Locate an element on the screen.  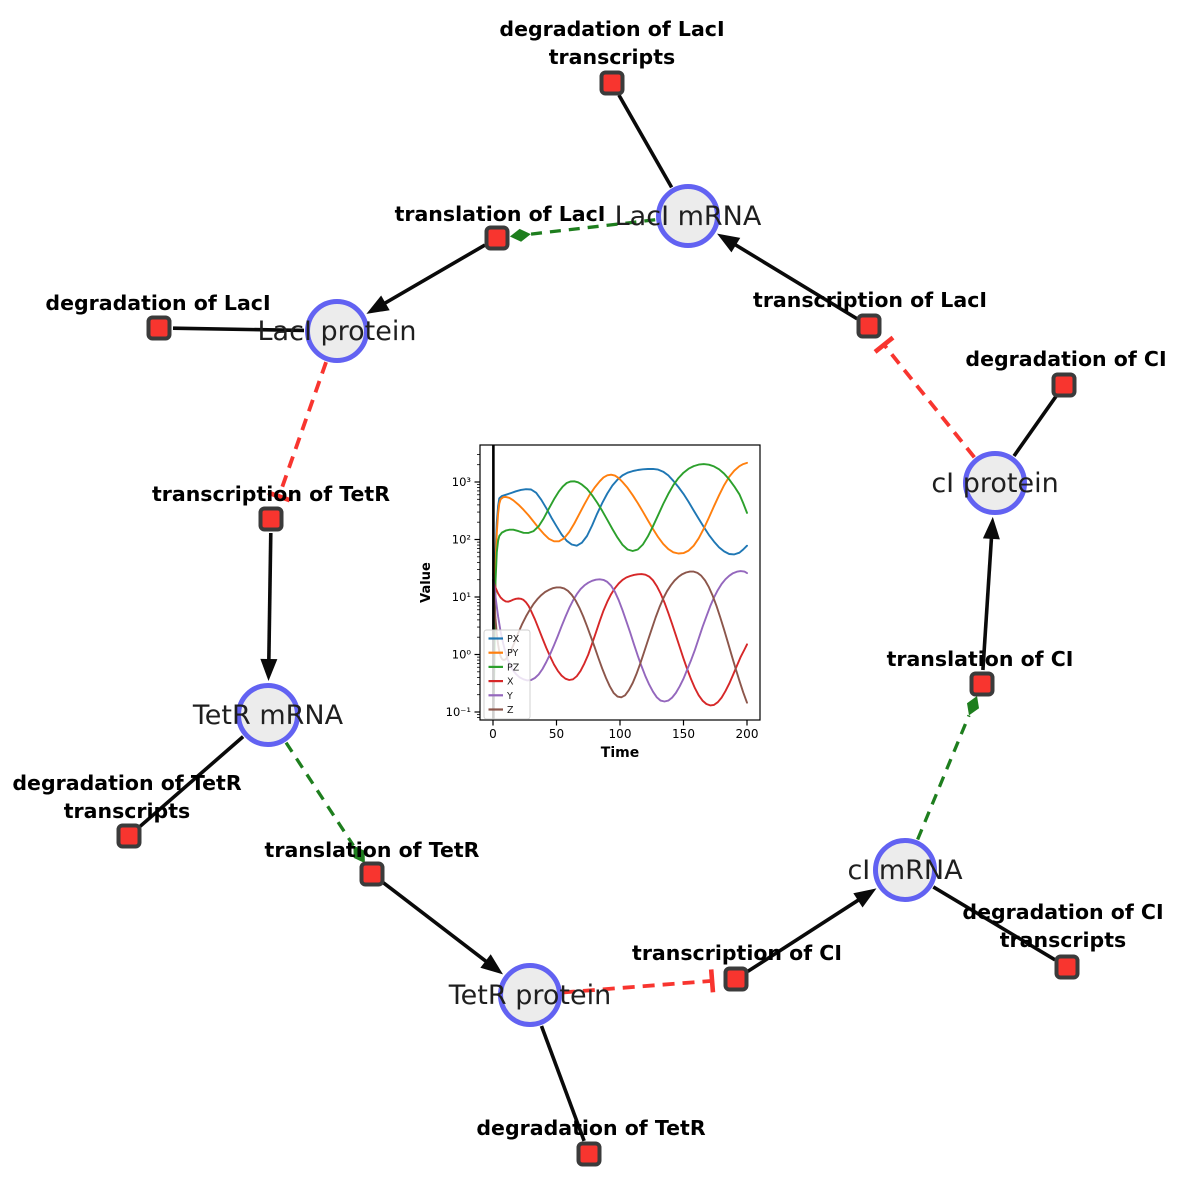
edge-modifier-tetr_mrna-to-transl_tetr is located at coordinates (324, 802).